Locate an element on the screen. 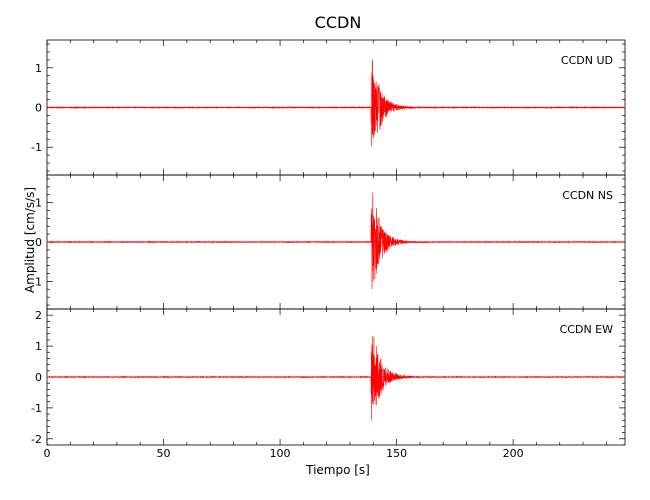  y-axis-label: Amplitud [cm/s/s] is located at coordinates (30, 240).